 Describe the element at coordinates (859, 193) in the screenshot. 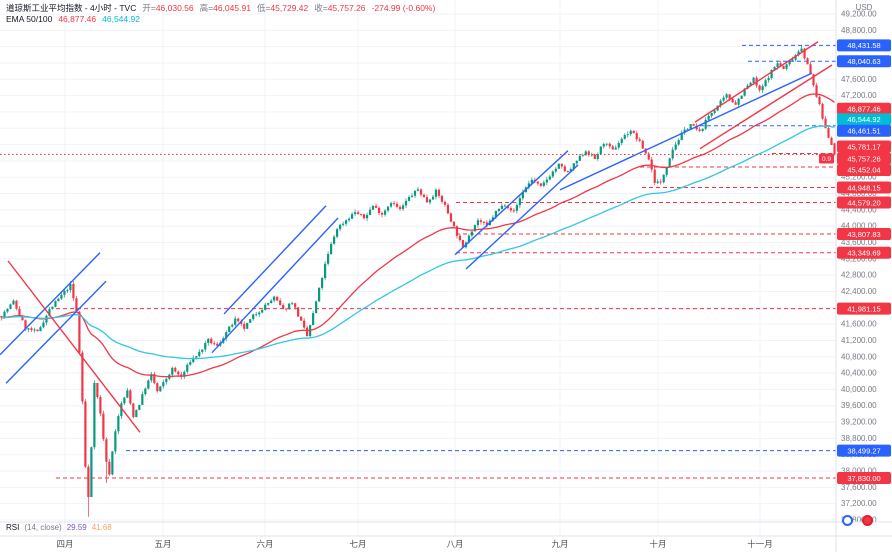

I see `svg-text: 44,800.00` at that location.